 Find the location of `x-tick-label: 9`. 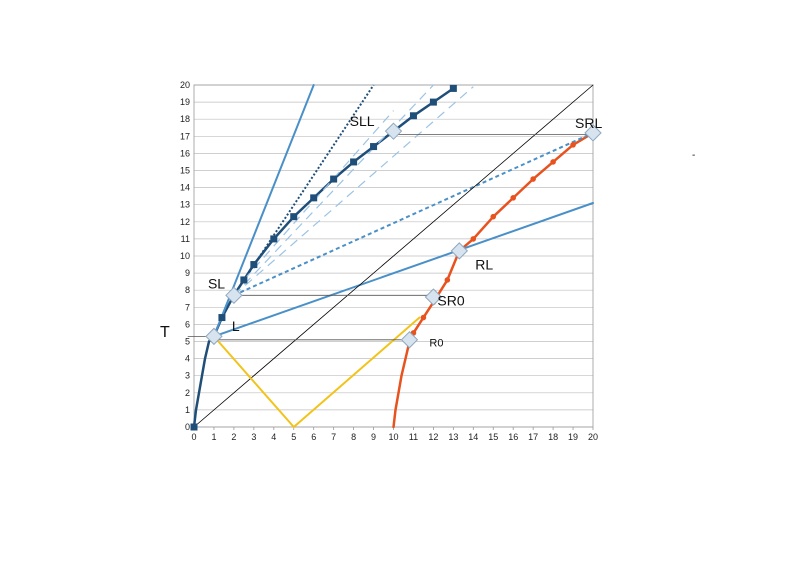

x-tick-label: 9 is located at coordinates (373, 437).